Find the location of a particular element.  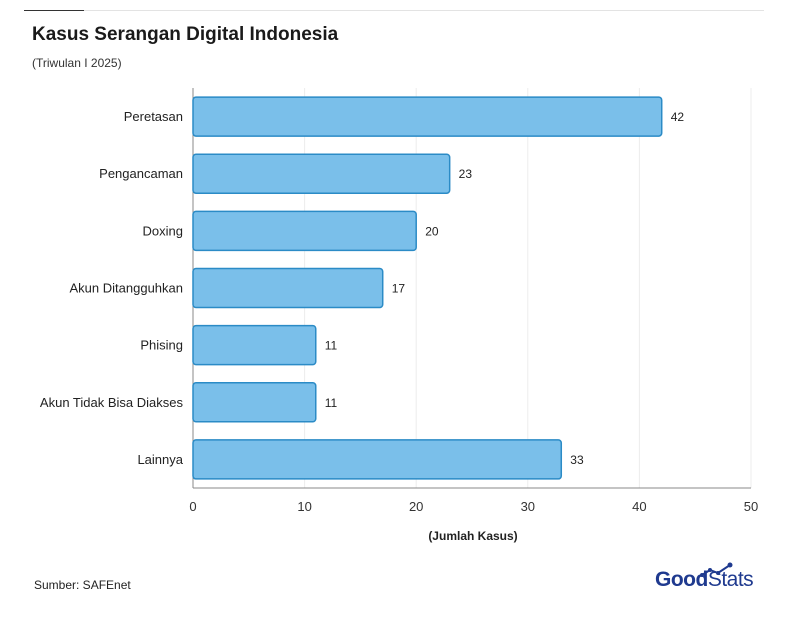

x-tick-label: 40 is located at coordinates (639, 506).